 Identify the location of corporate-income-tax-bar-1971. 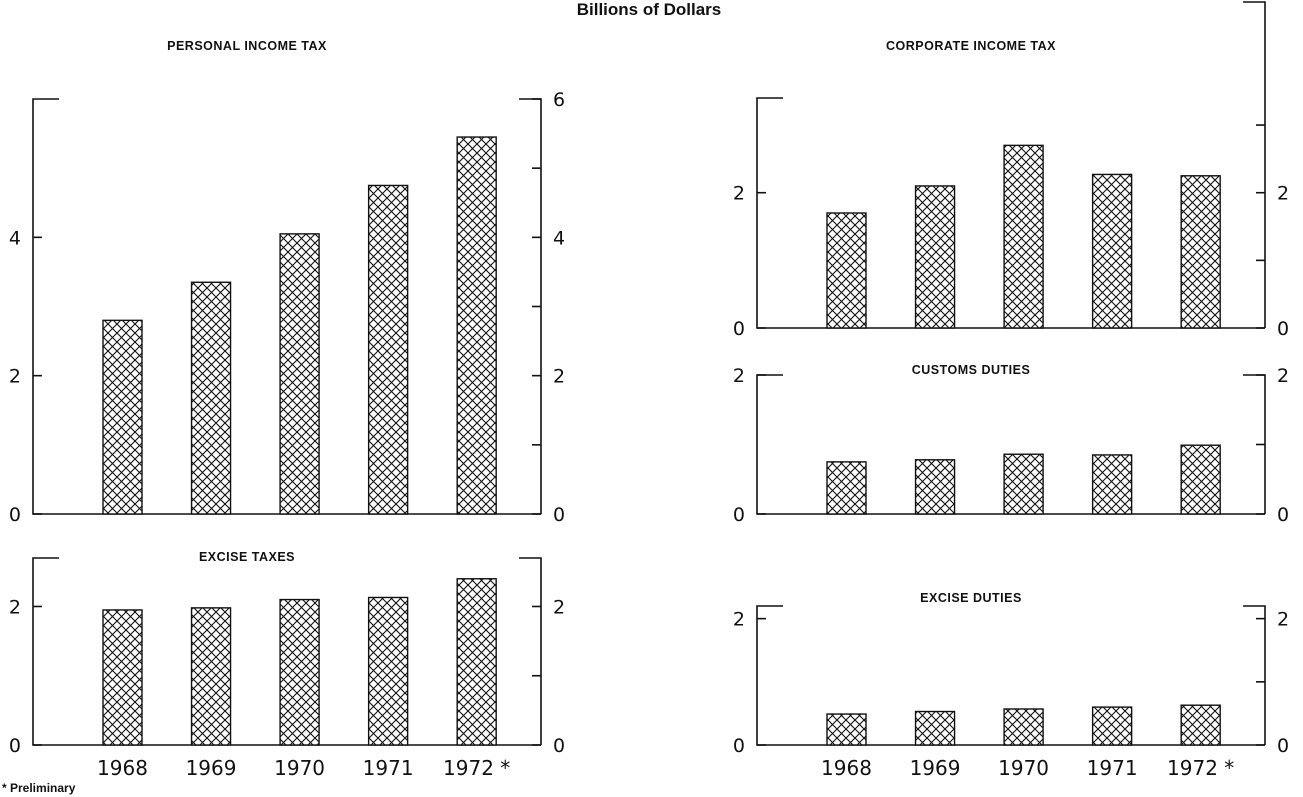
(1112, 251).